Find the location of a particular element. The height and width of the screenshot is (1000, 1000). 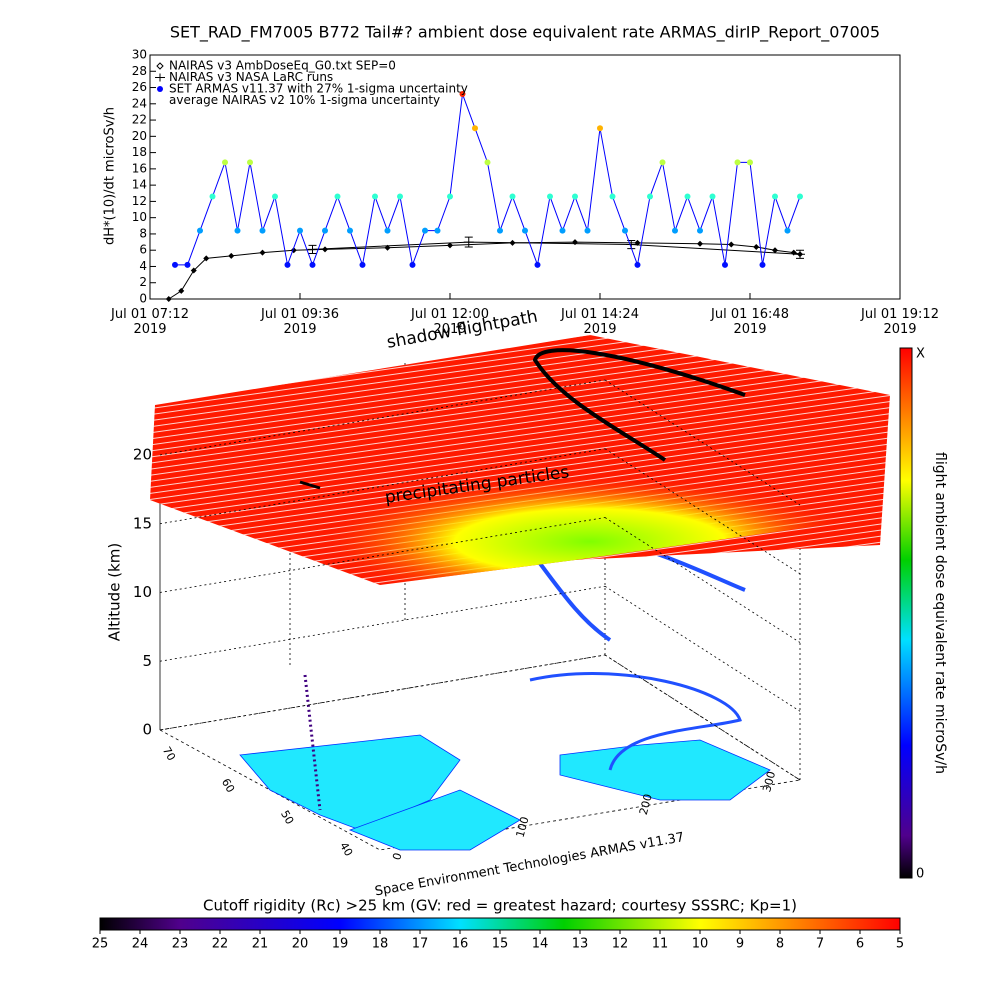

colorbar-tick-label: 16 is located at coordinates (460, 944).